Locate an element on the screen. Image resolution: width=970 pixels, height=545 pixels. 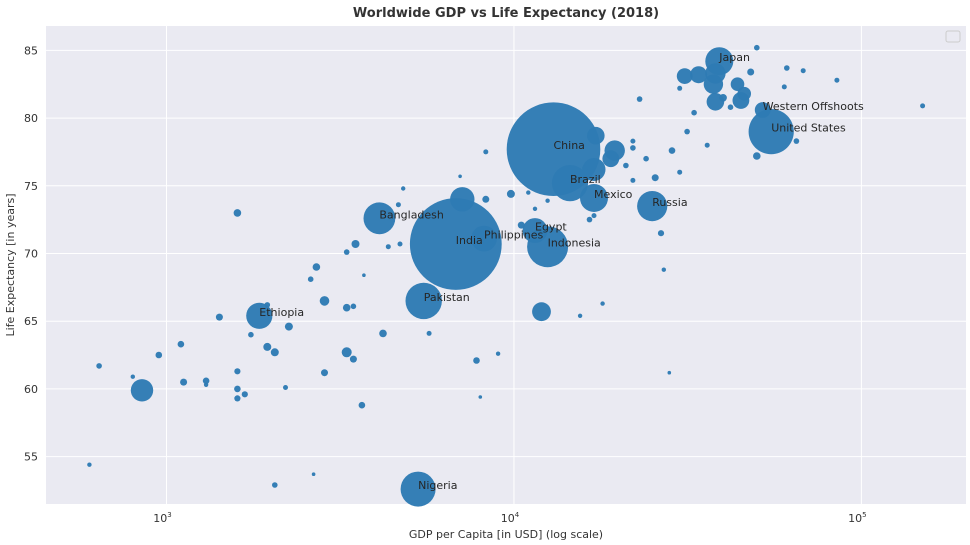
point-label: Brazil is located at coordinates (585, 179).